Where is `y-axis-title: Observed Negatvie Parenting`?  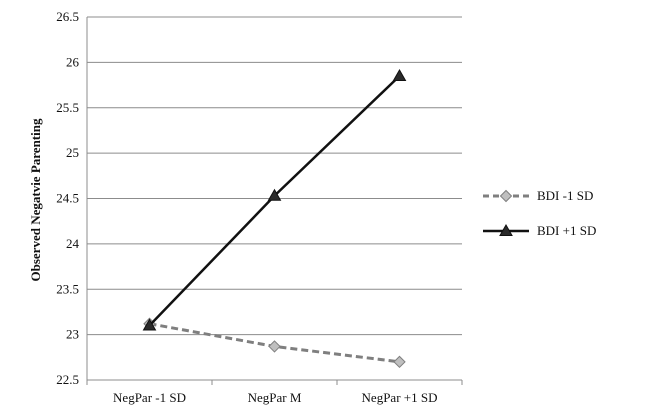
y-axis-title: Observed Negatvie Parenting is located at coordinates (35, 199).